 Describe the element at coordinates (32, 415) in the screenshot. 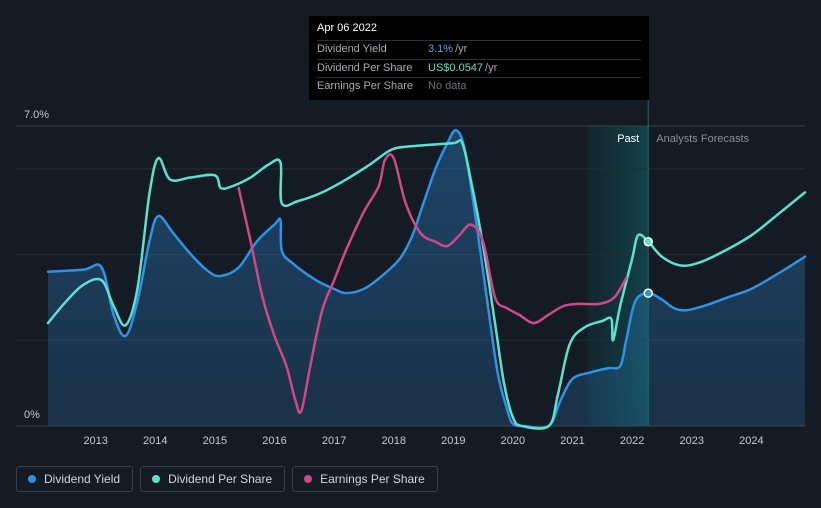

I see `y-axis-label-zero: 0%` at that location.